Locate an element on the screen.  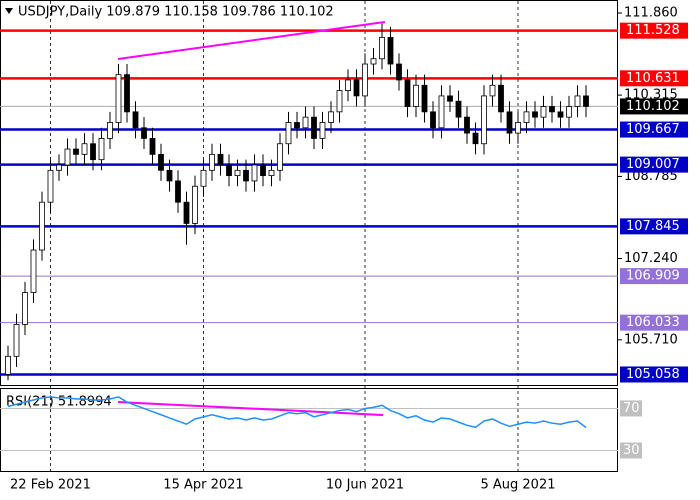
y-tick-label: 108.785 is located at coordinates (651, 176).